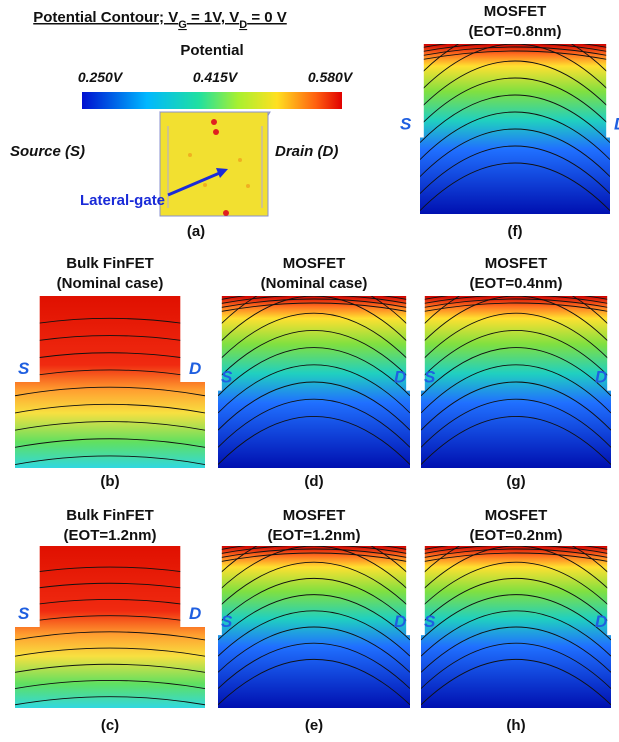 The height and width of the screenshot is (742, 619). I want to click on panel-title: (EOT=0.4nm), so click(516, 283).